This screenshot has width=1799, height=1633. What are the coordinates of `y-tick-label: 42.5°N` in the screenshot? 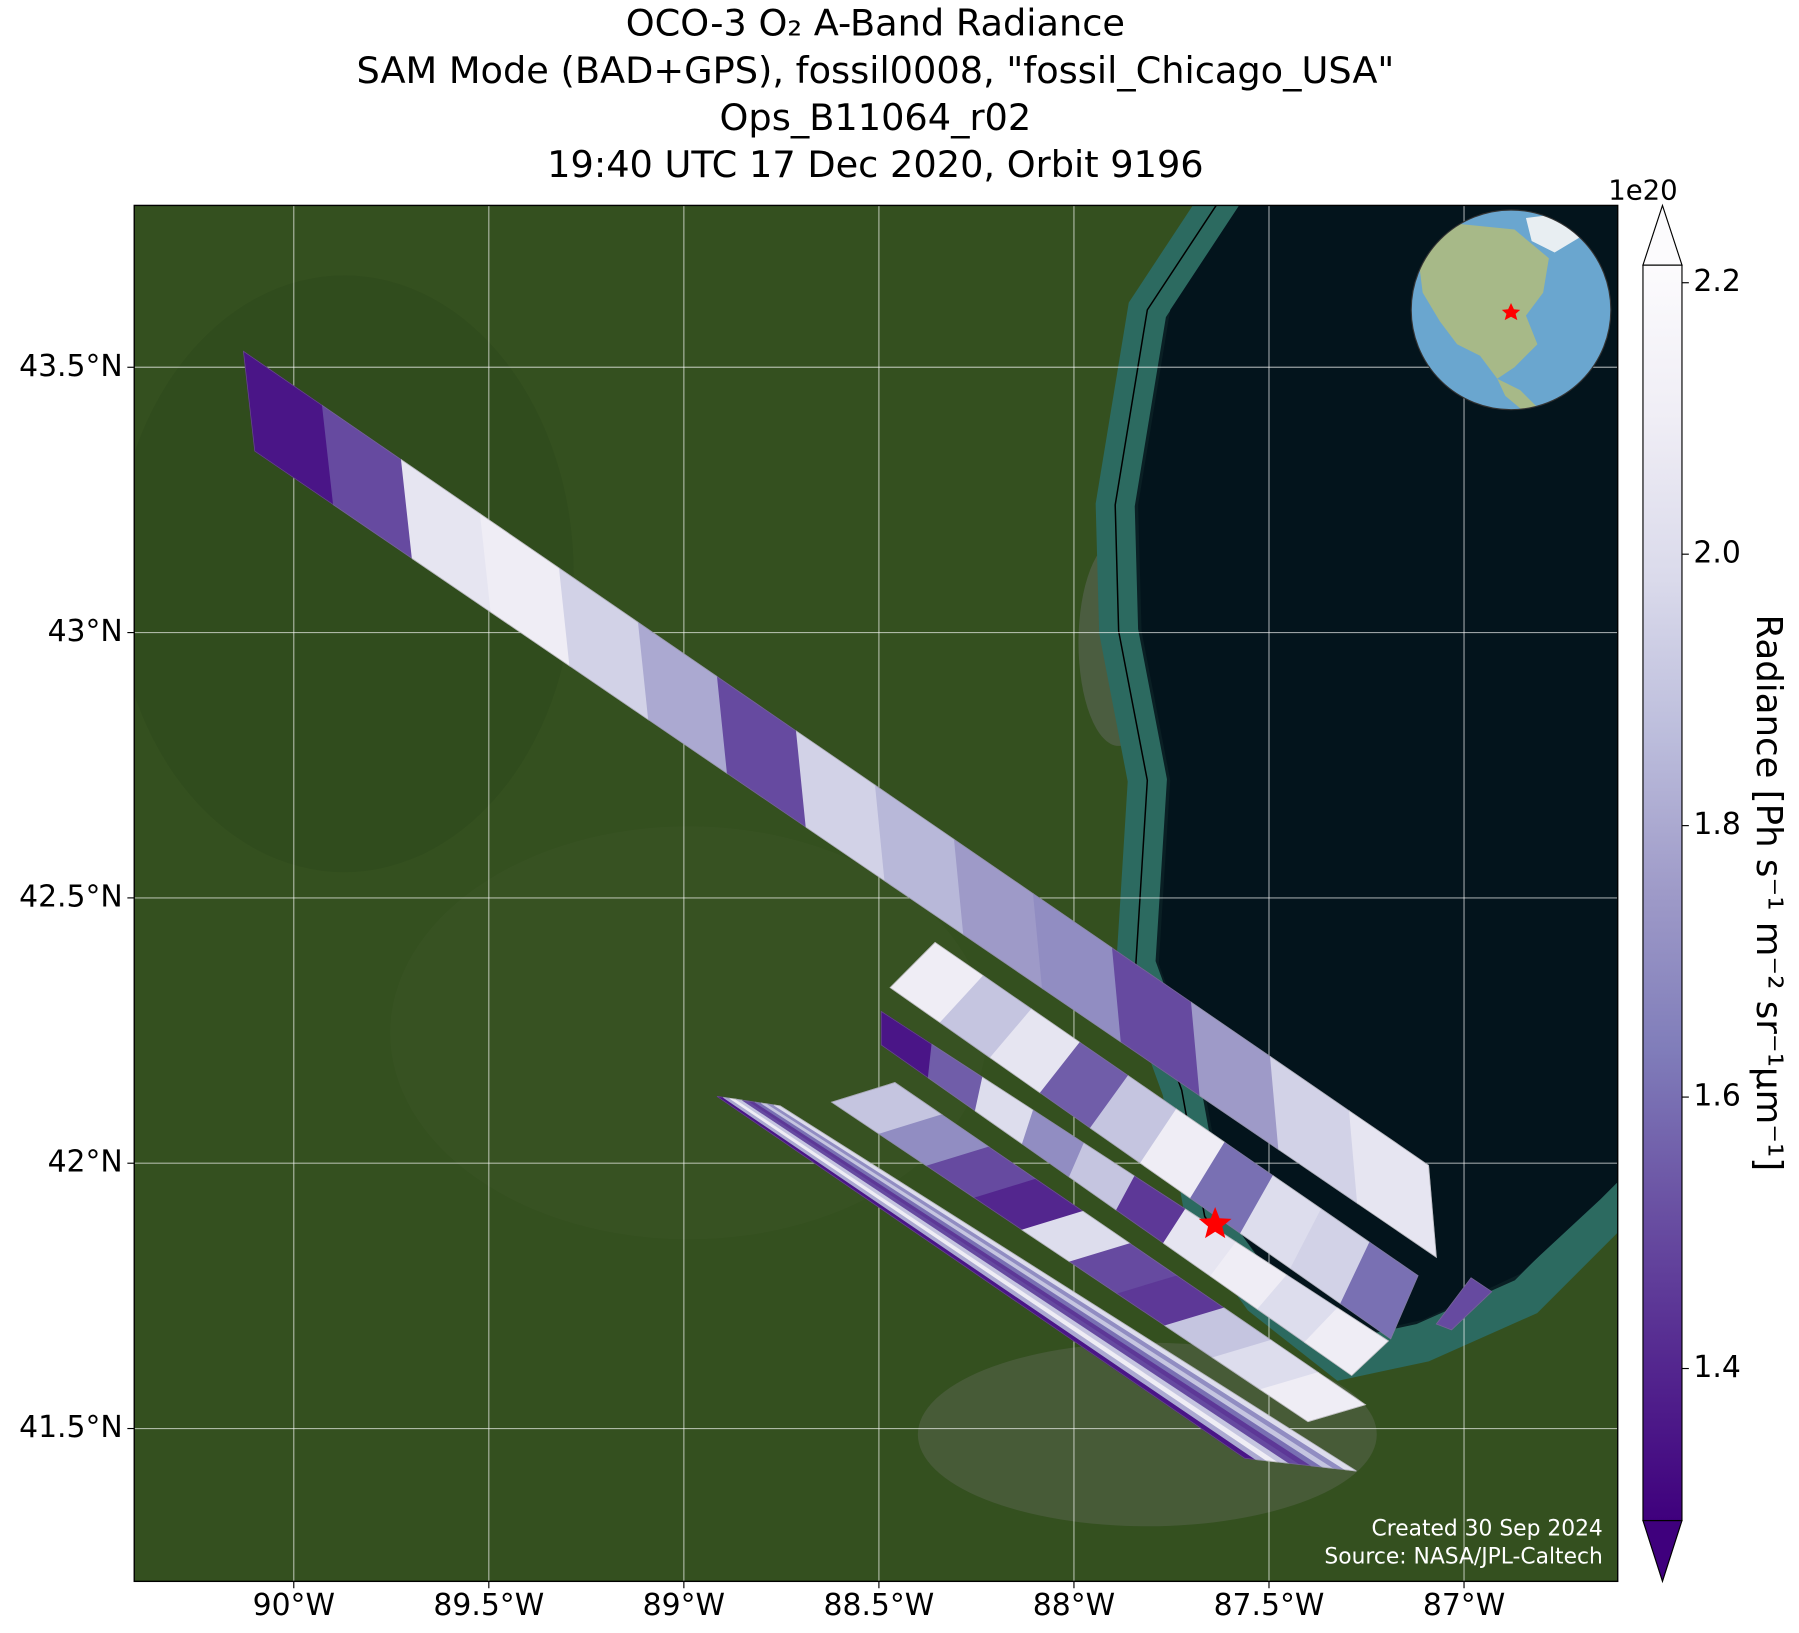 It's located at (71, 896).